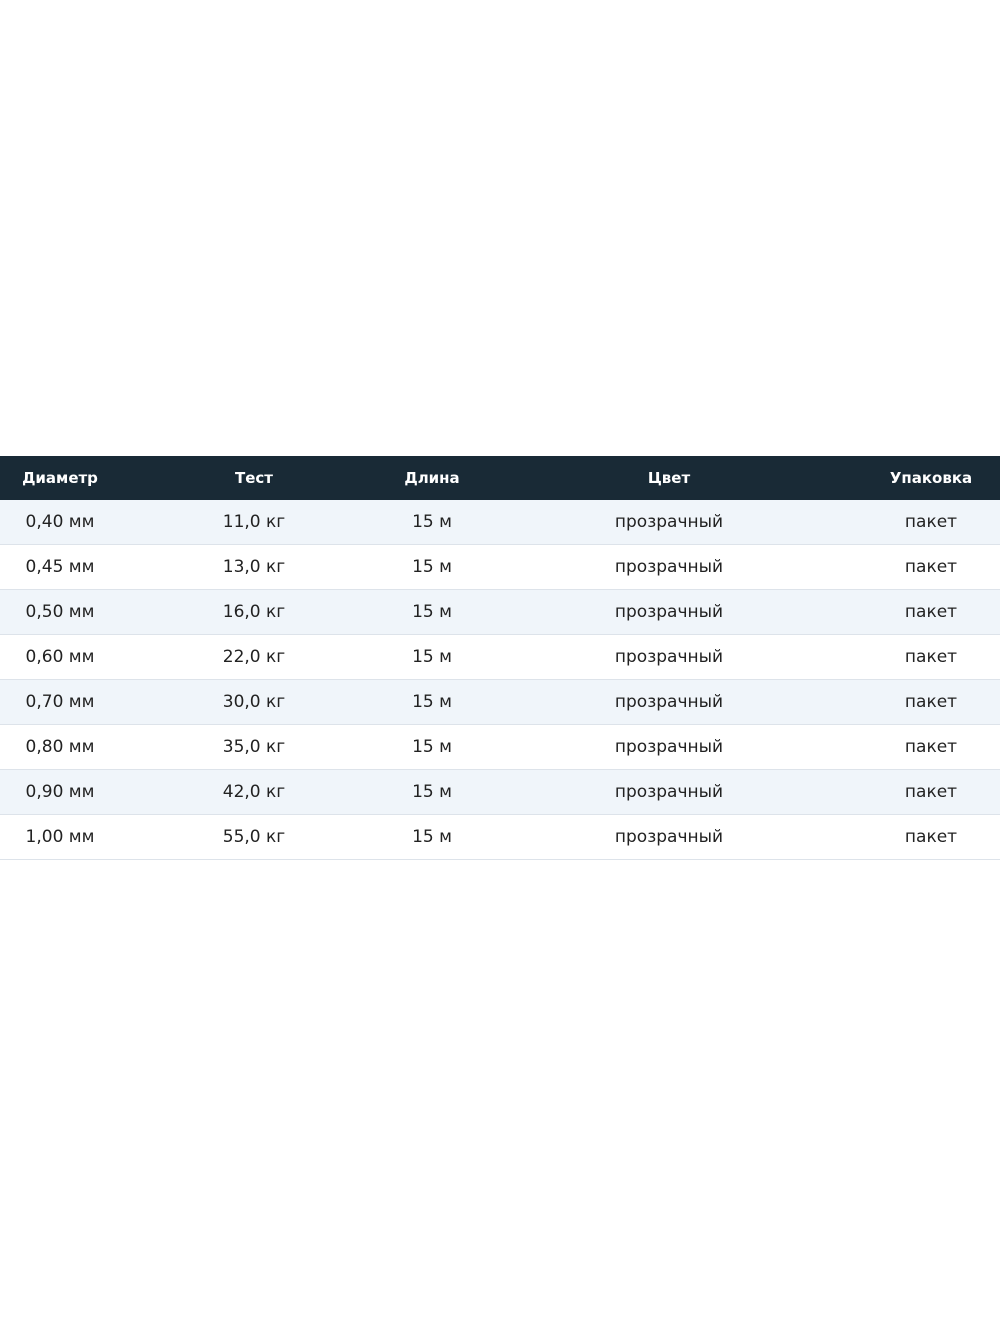 This screenshot has width=1000, height=1333. I want to click on header-diameter: Диаметр, so click(60, 478).